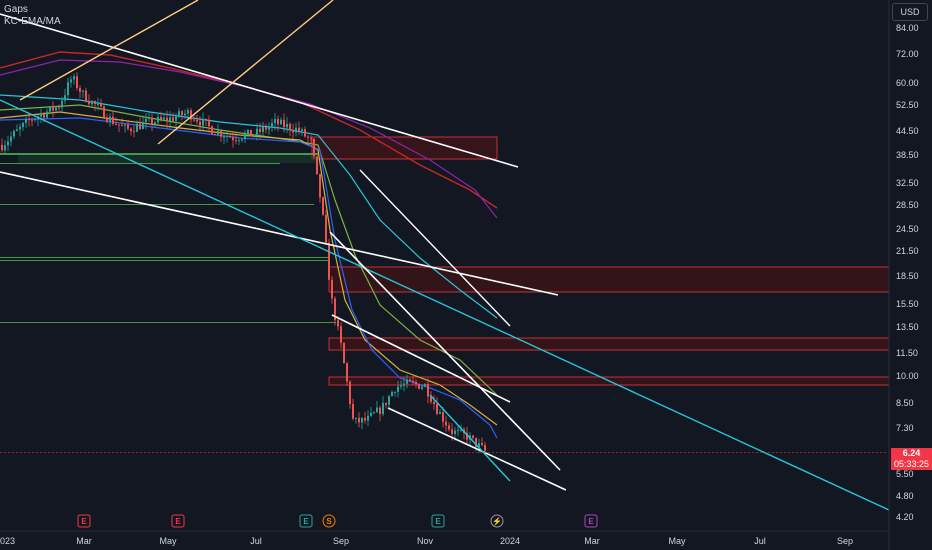 The height and width of the screenshot is (550, 932). I want to click on y-tick-label: 24.50, so click(907, 229).